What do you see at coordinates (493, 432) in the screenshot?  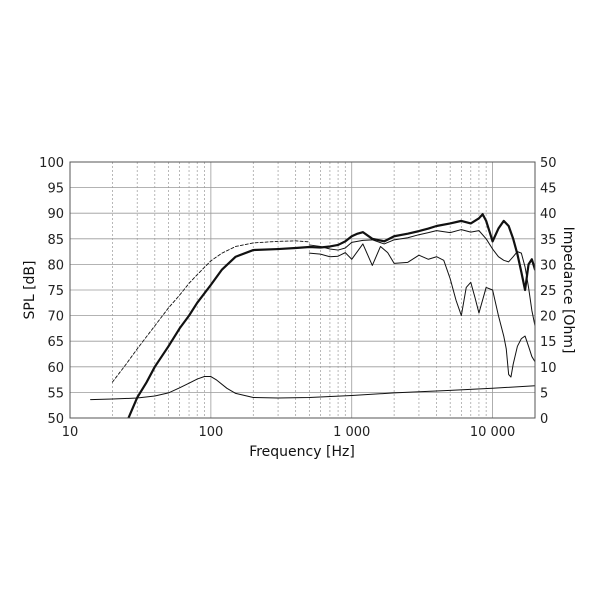 I see `x-tick-label: 10 000` at bounding box center [493, 432].